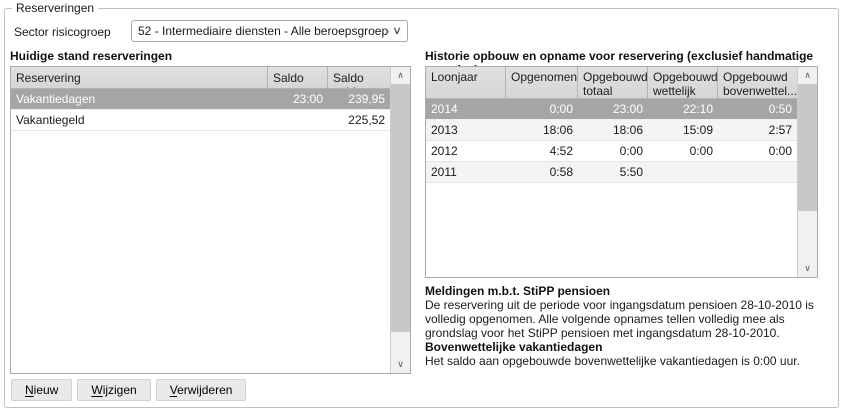  I want to click on table-cell: 2012, so click(444, 151).